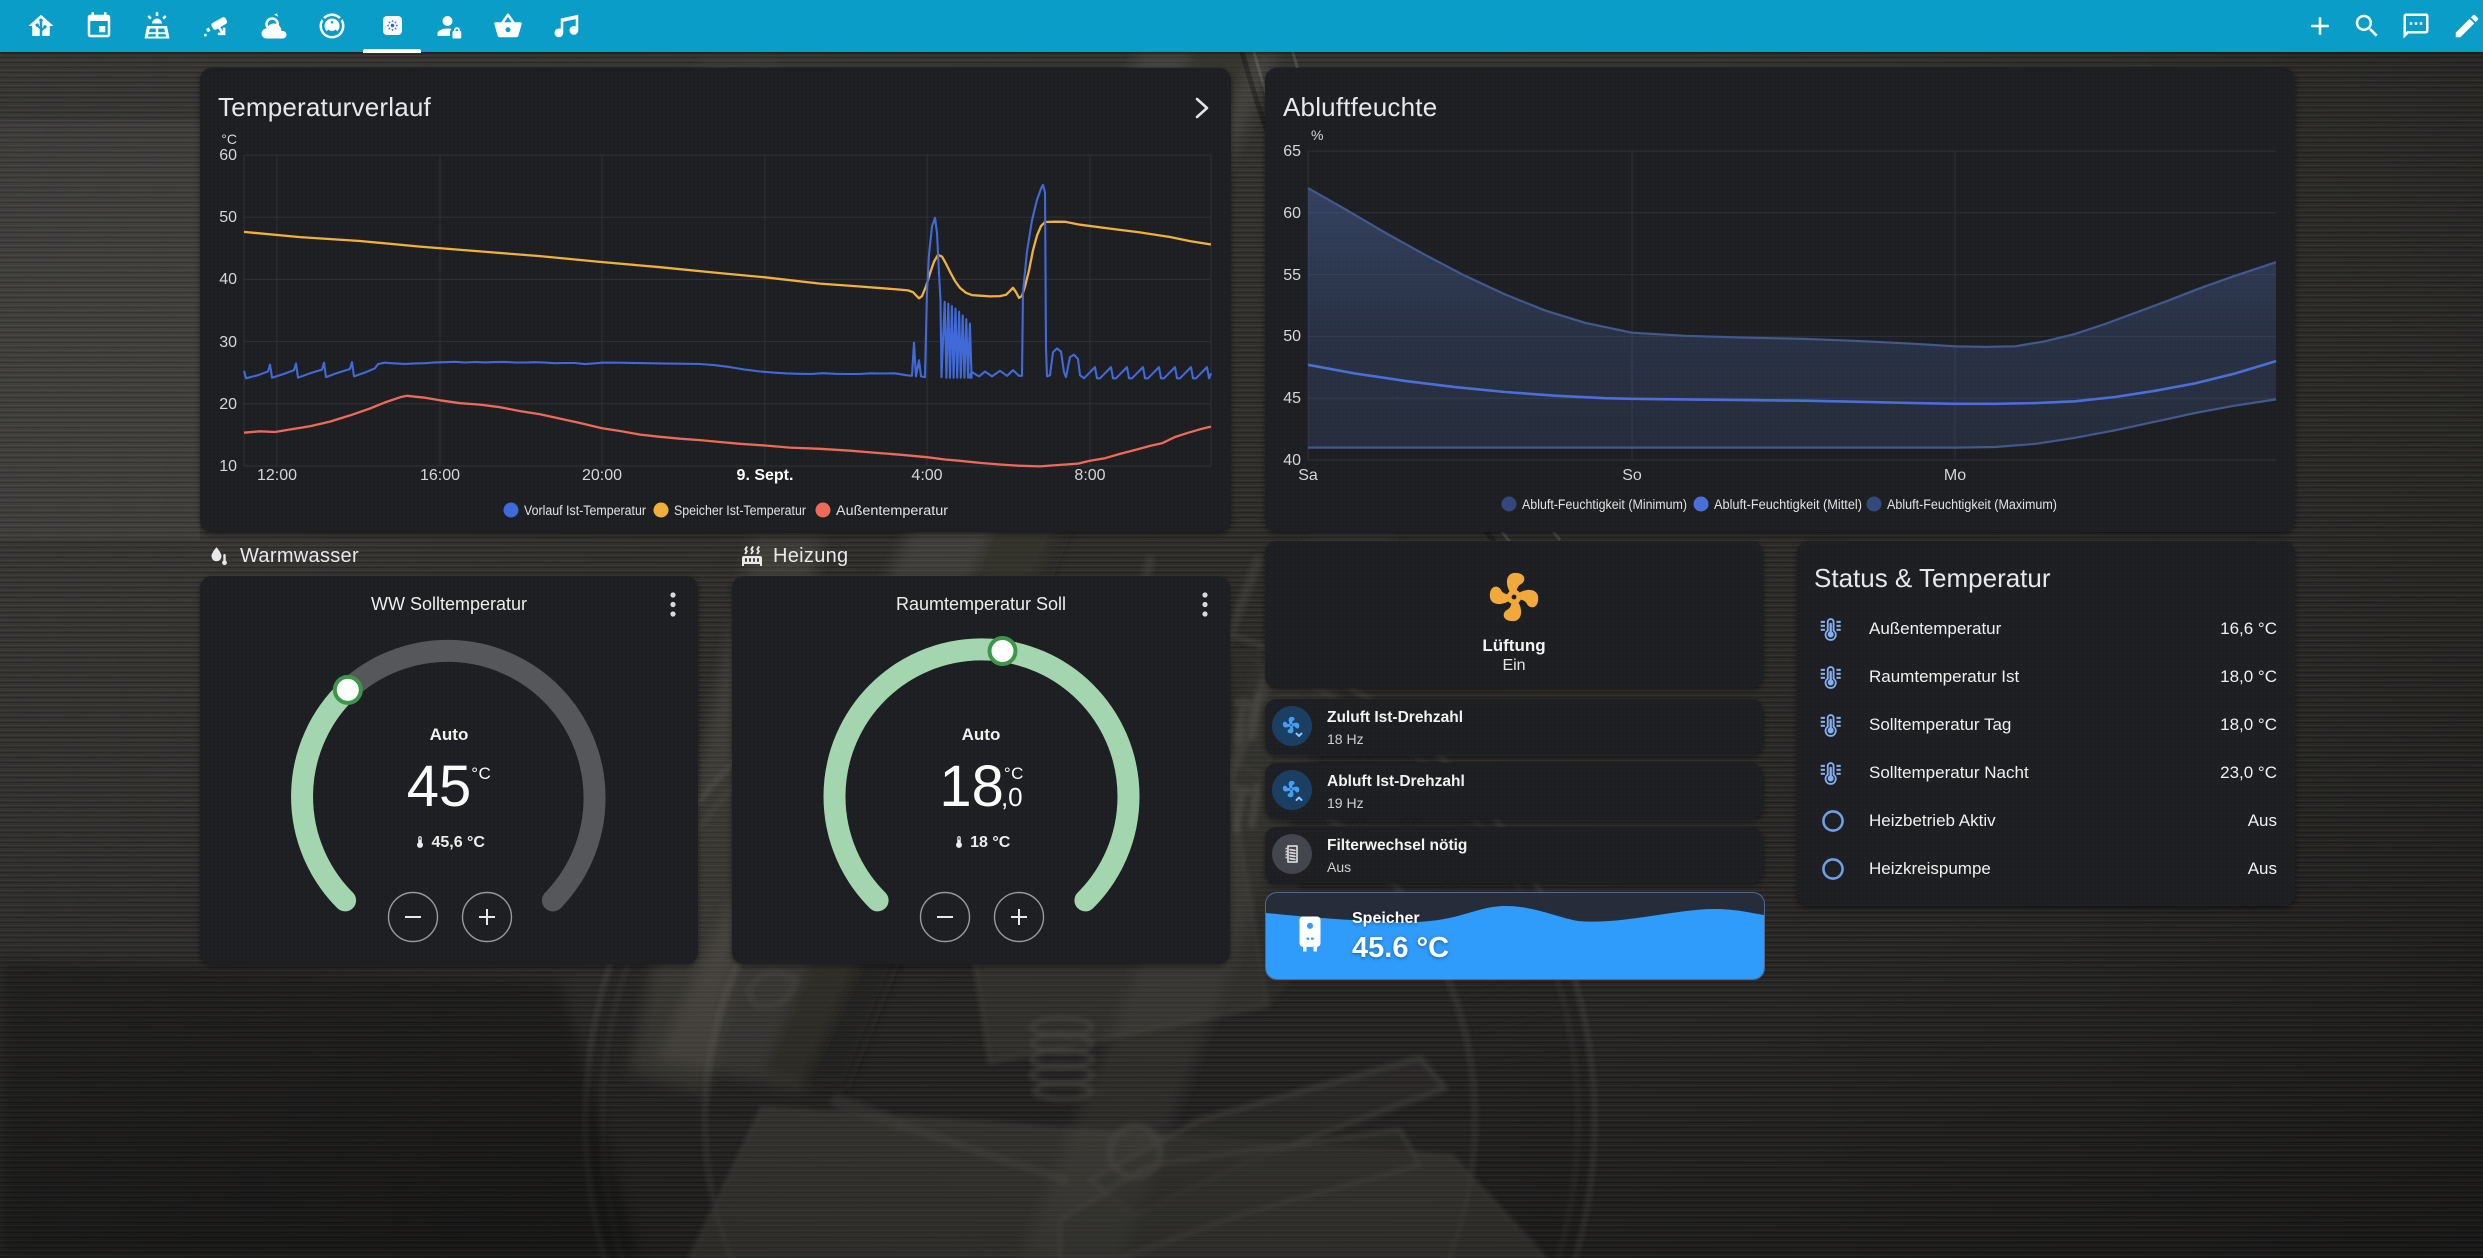 The height and width of the screenshot is (1258, 2483). Describe the element at coordinates (1972, 504) in the screenshot. I see `svg-text: Abluft-Feuchtigkeit (Maximum)` at that location.